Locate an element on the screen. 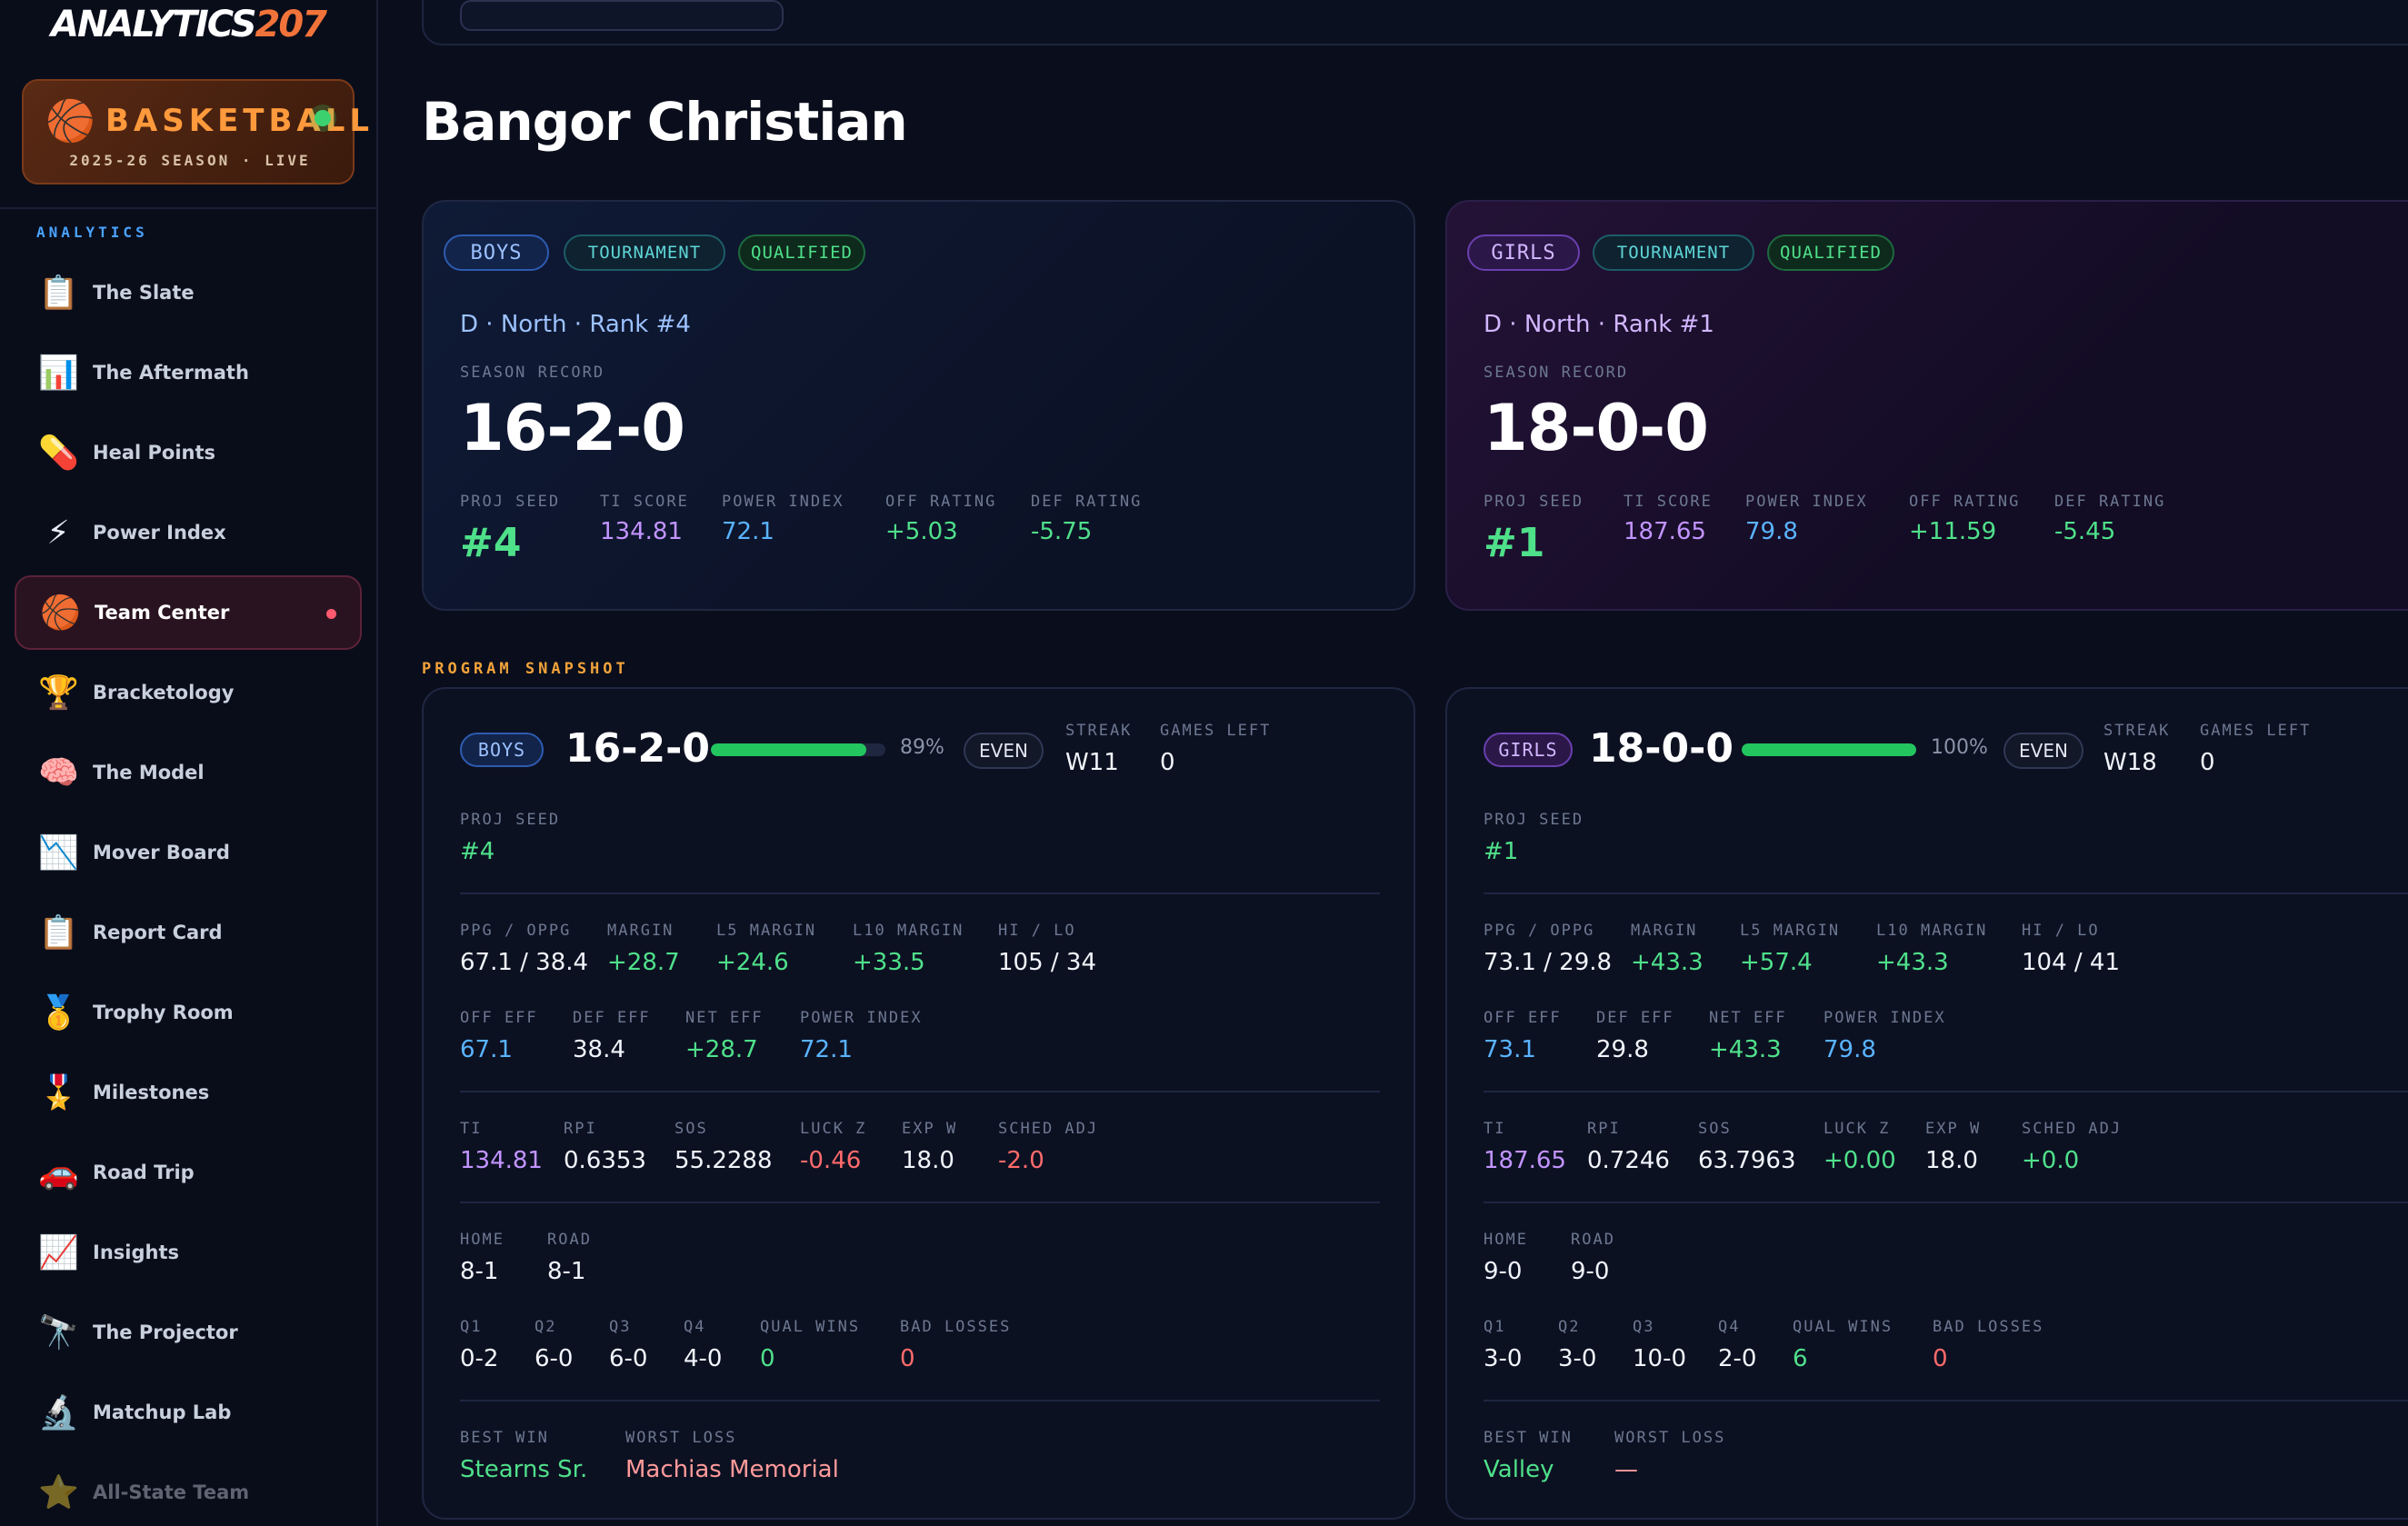 The height and width of the screenshot is (1526, 2408). best-win-value: Valley is located at coordinates (1519, 1470).